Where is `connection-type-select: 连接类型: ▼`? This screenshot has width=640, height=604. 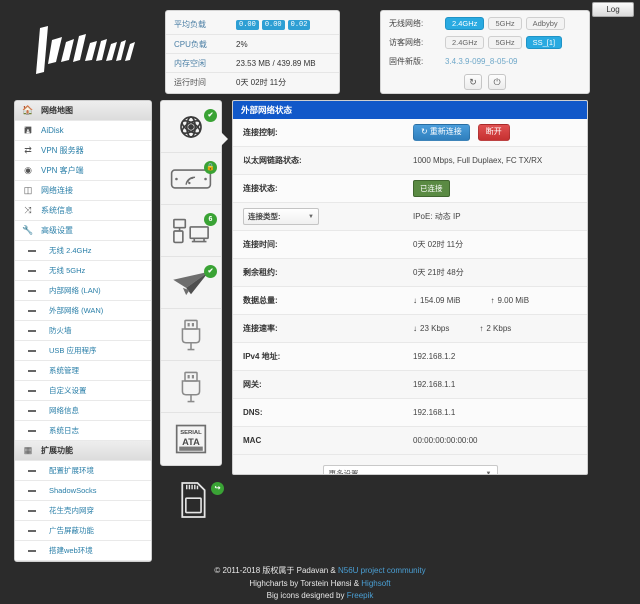 connection-type-select: 连接类型: ▼ is located at coordinates (281, 216).